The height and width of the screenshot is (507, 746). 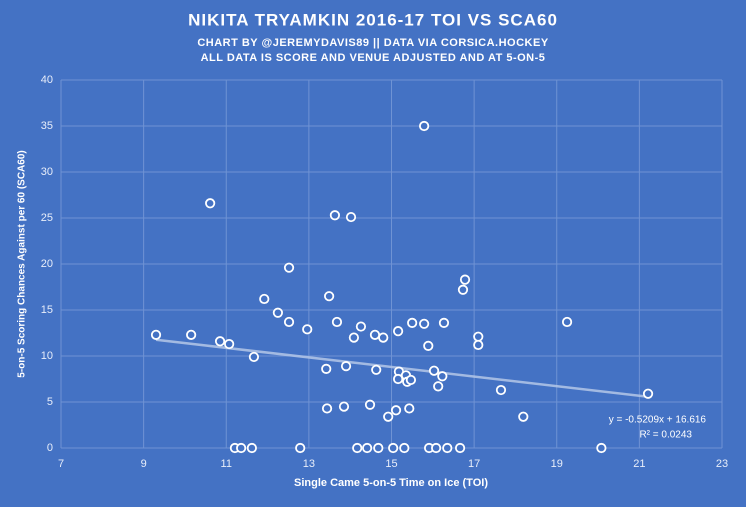 What do you see at coordinates (144, 464) in the screenshot?
I see `x-tick-label: 9` at bounding box center [144, 464].